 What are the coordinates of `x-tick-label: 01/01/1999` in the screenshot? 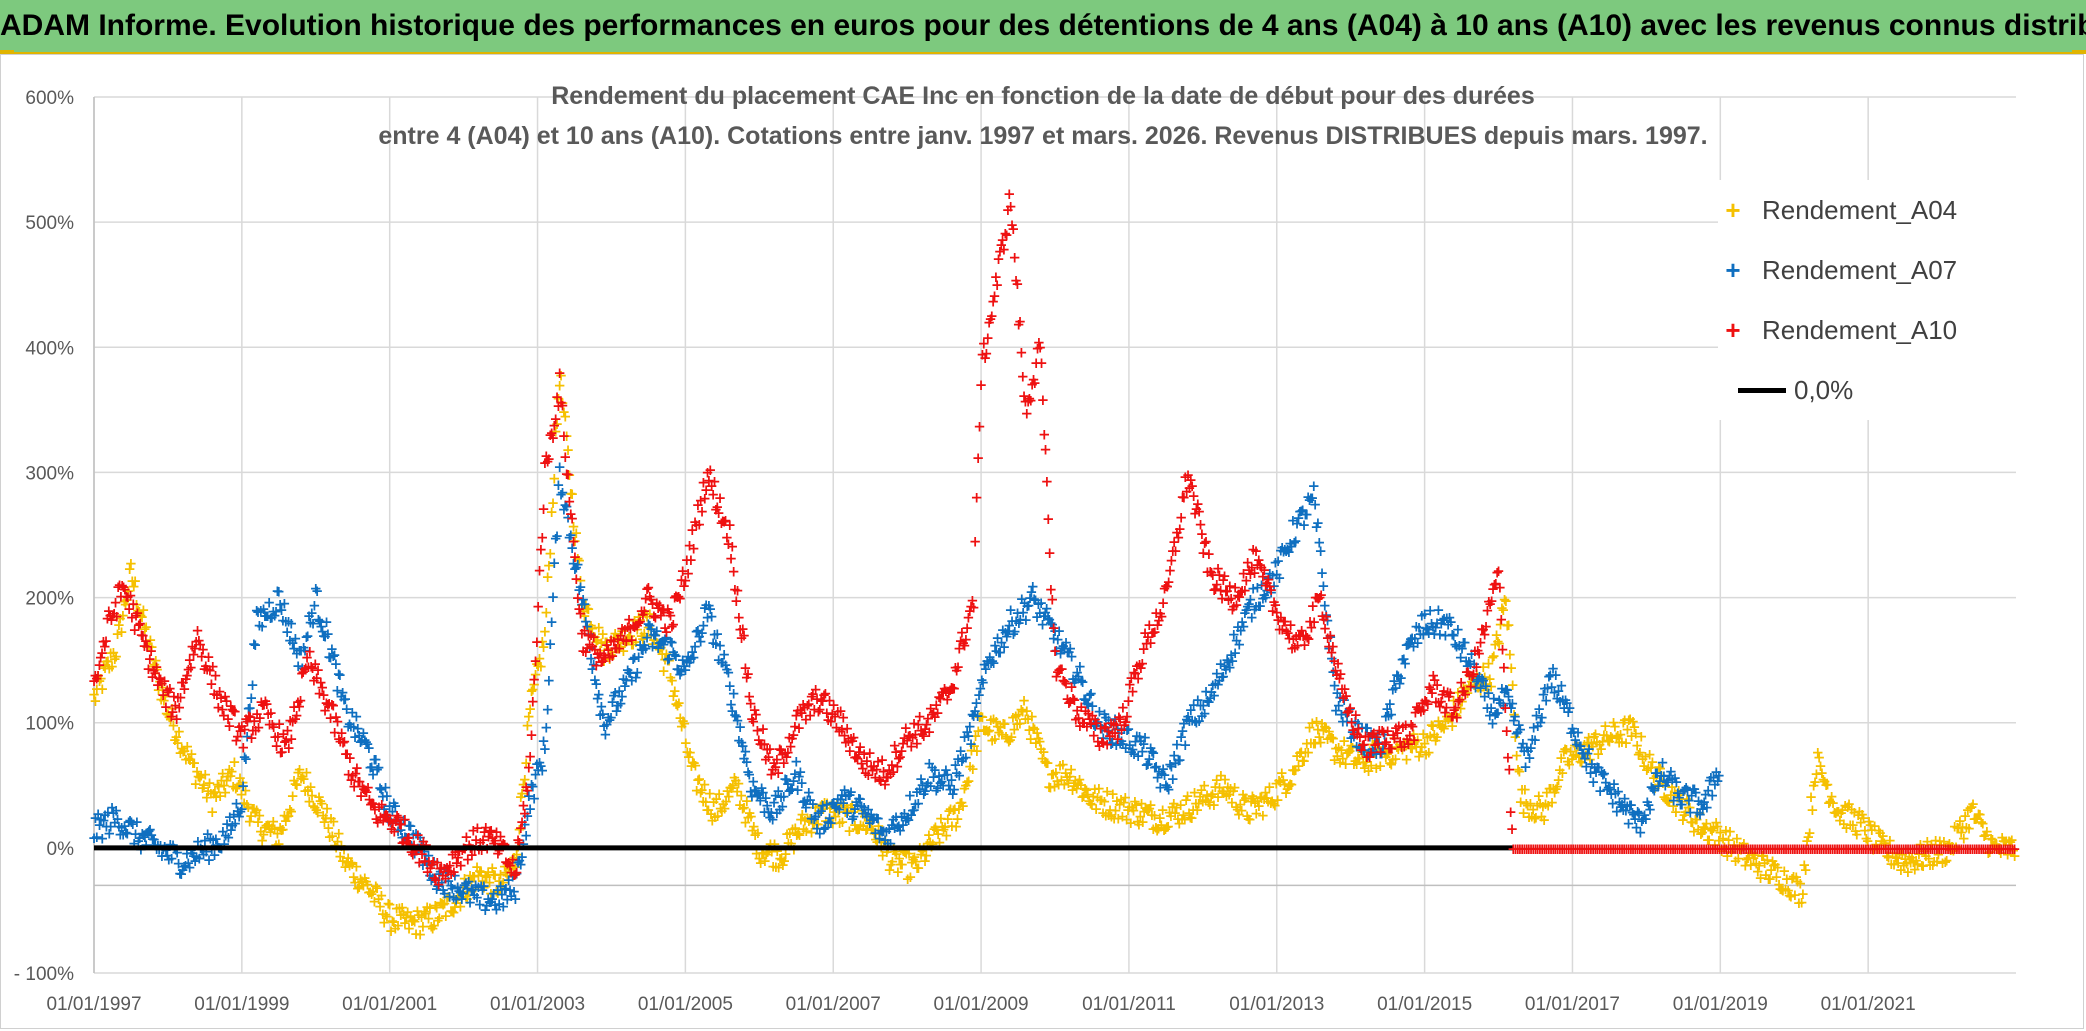 It's located at (241, 1004).